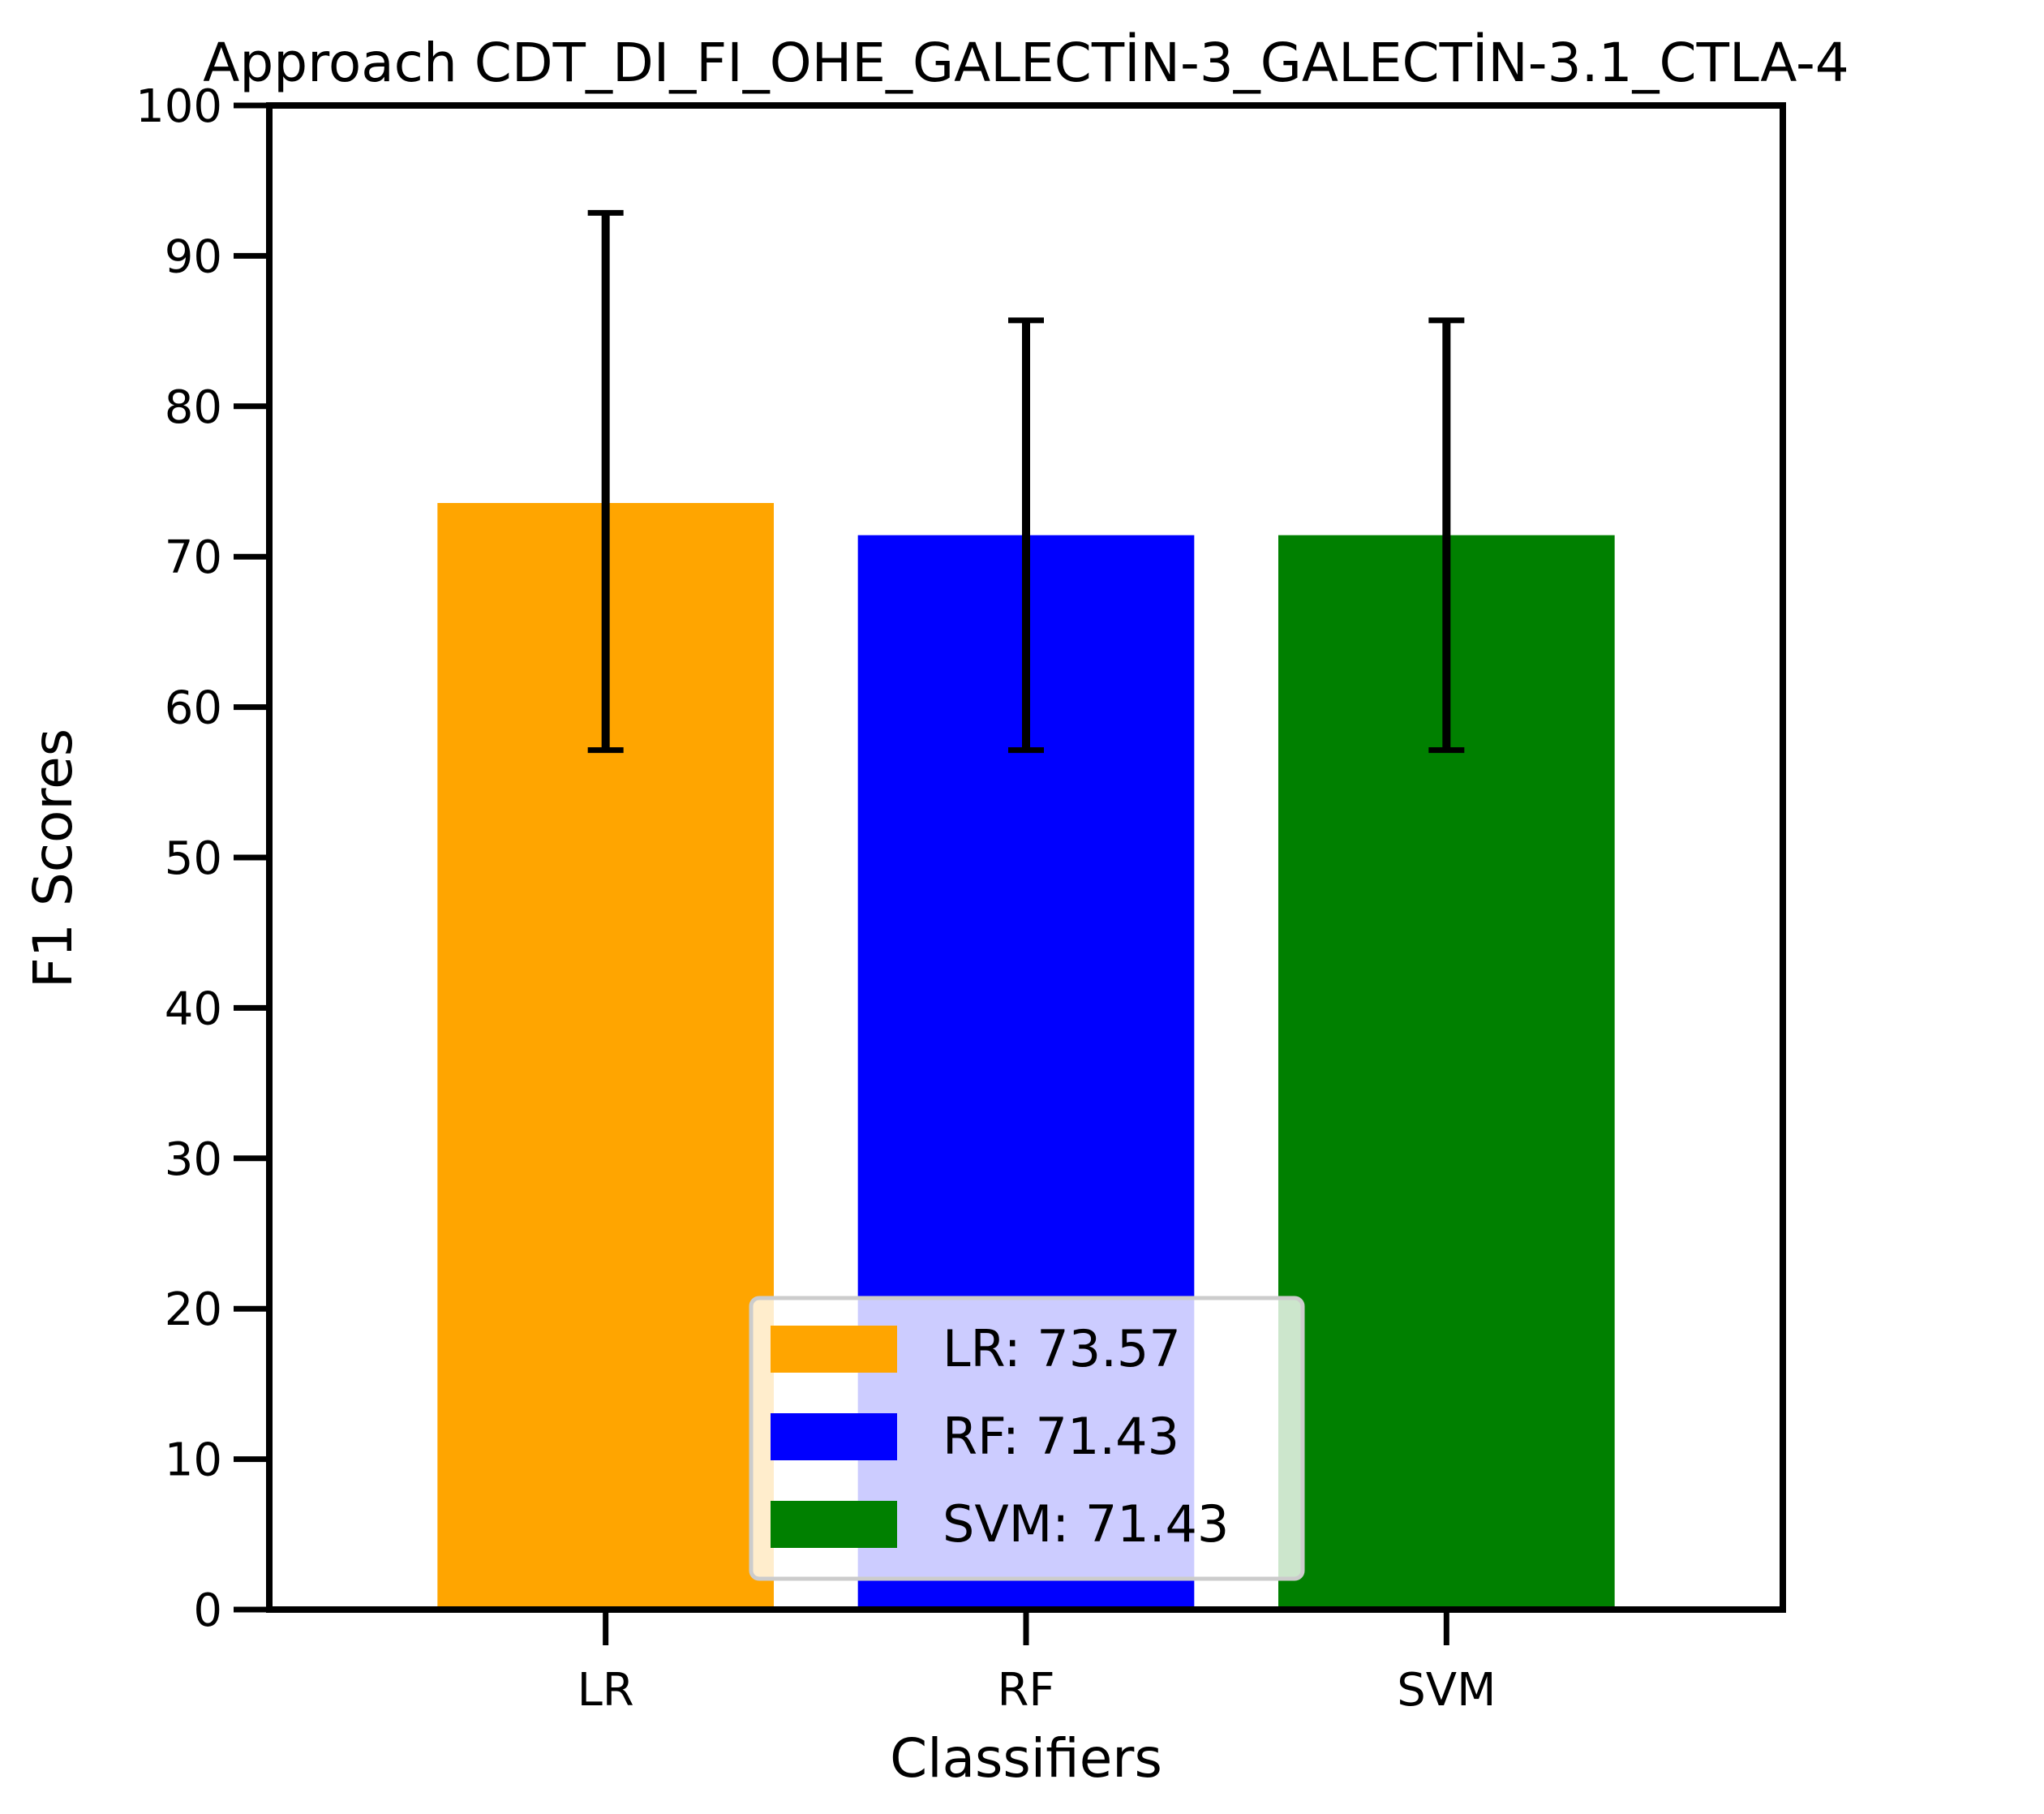 The height and width of the screenshot is (1814, 2044). Describe the element at coordinates (1061, 1436) in the screenshot. I see `legend-label: RF: 71.43` at that location.